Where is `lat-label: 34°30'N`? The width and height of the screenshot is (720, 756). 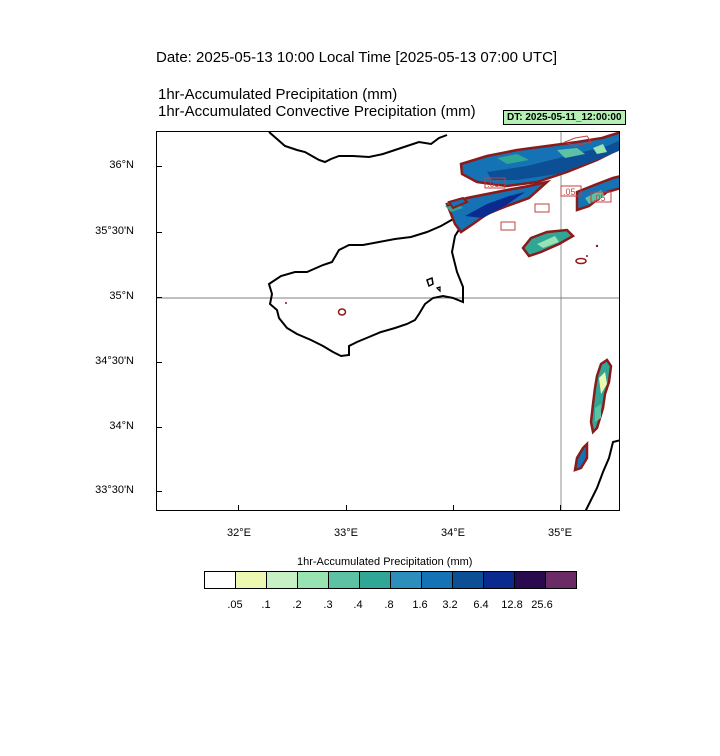 lat-label: 34°30'N is located at coordinates (114, 361).